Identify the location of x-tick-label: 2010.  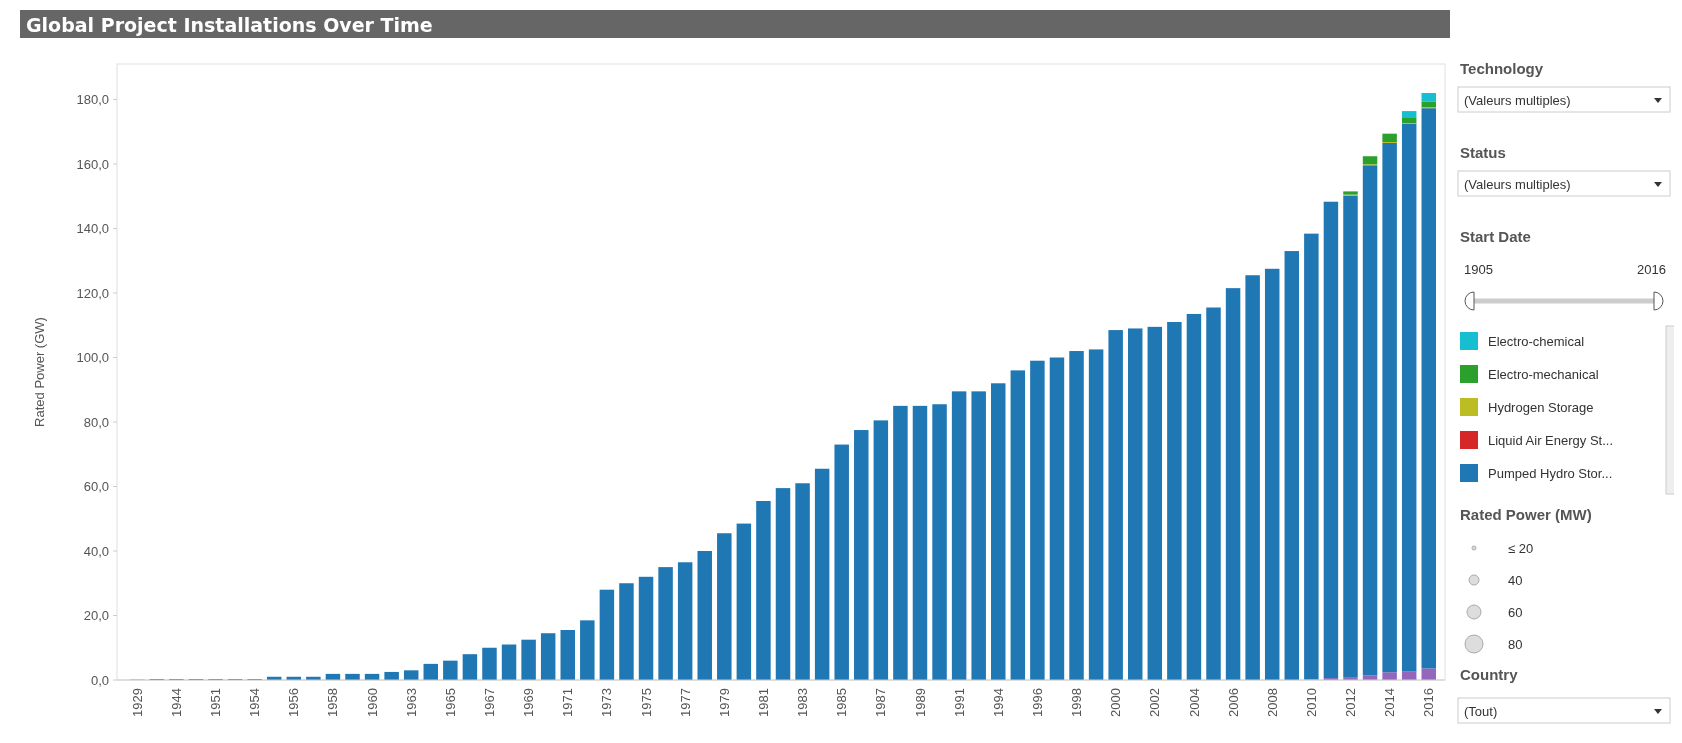
(1311, 702).